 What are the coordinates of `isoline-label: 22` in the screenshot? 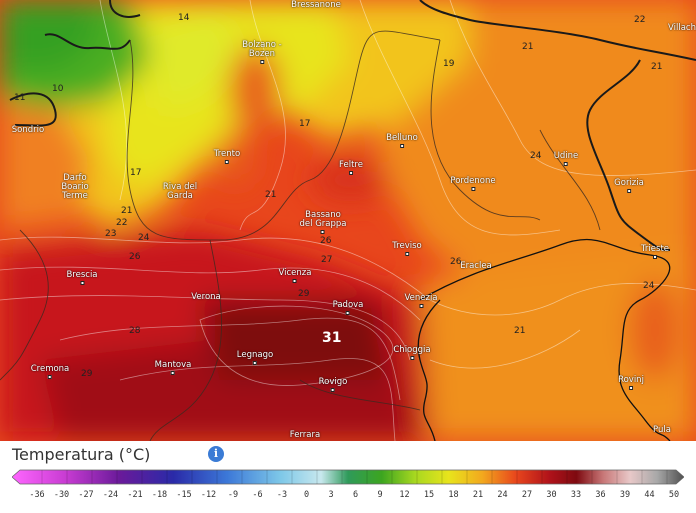 It's located at (122, 223).